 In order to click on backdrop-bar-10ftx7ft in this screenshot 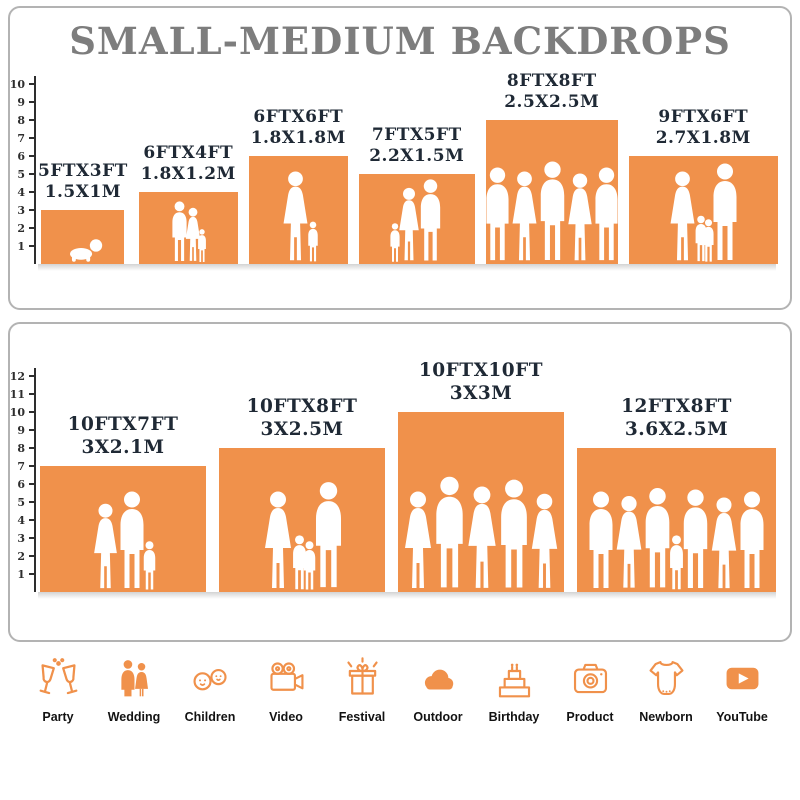, I will do `click(123, 529)`.